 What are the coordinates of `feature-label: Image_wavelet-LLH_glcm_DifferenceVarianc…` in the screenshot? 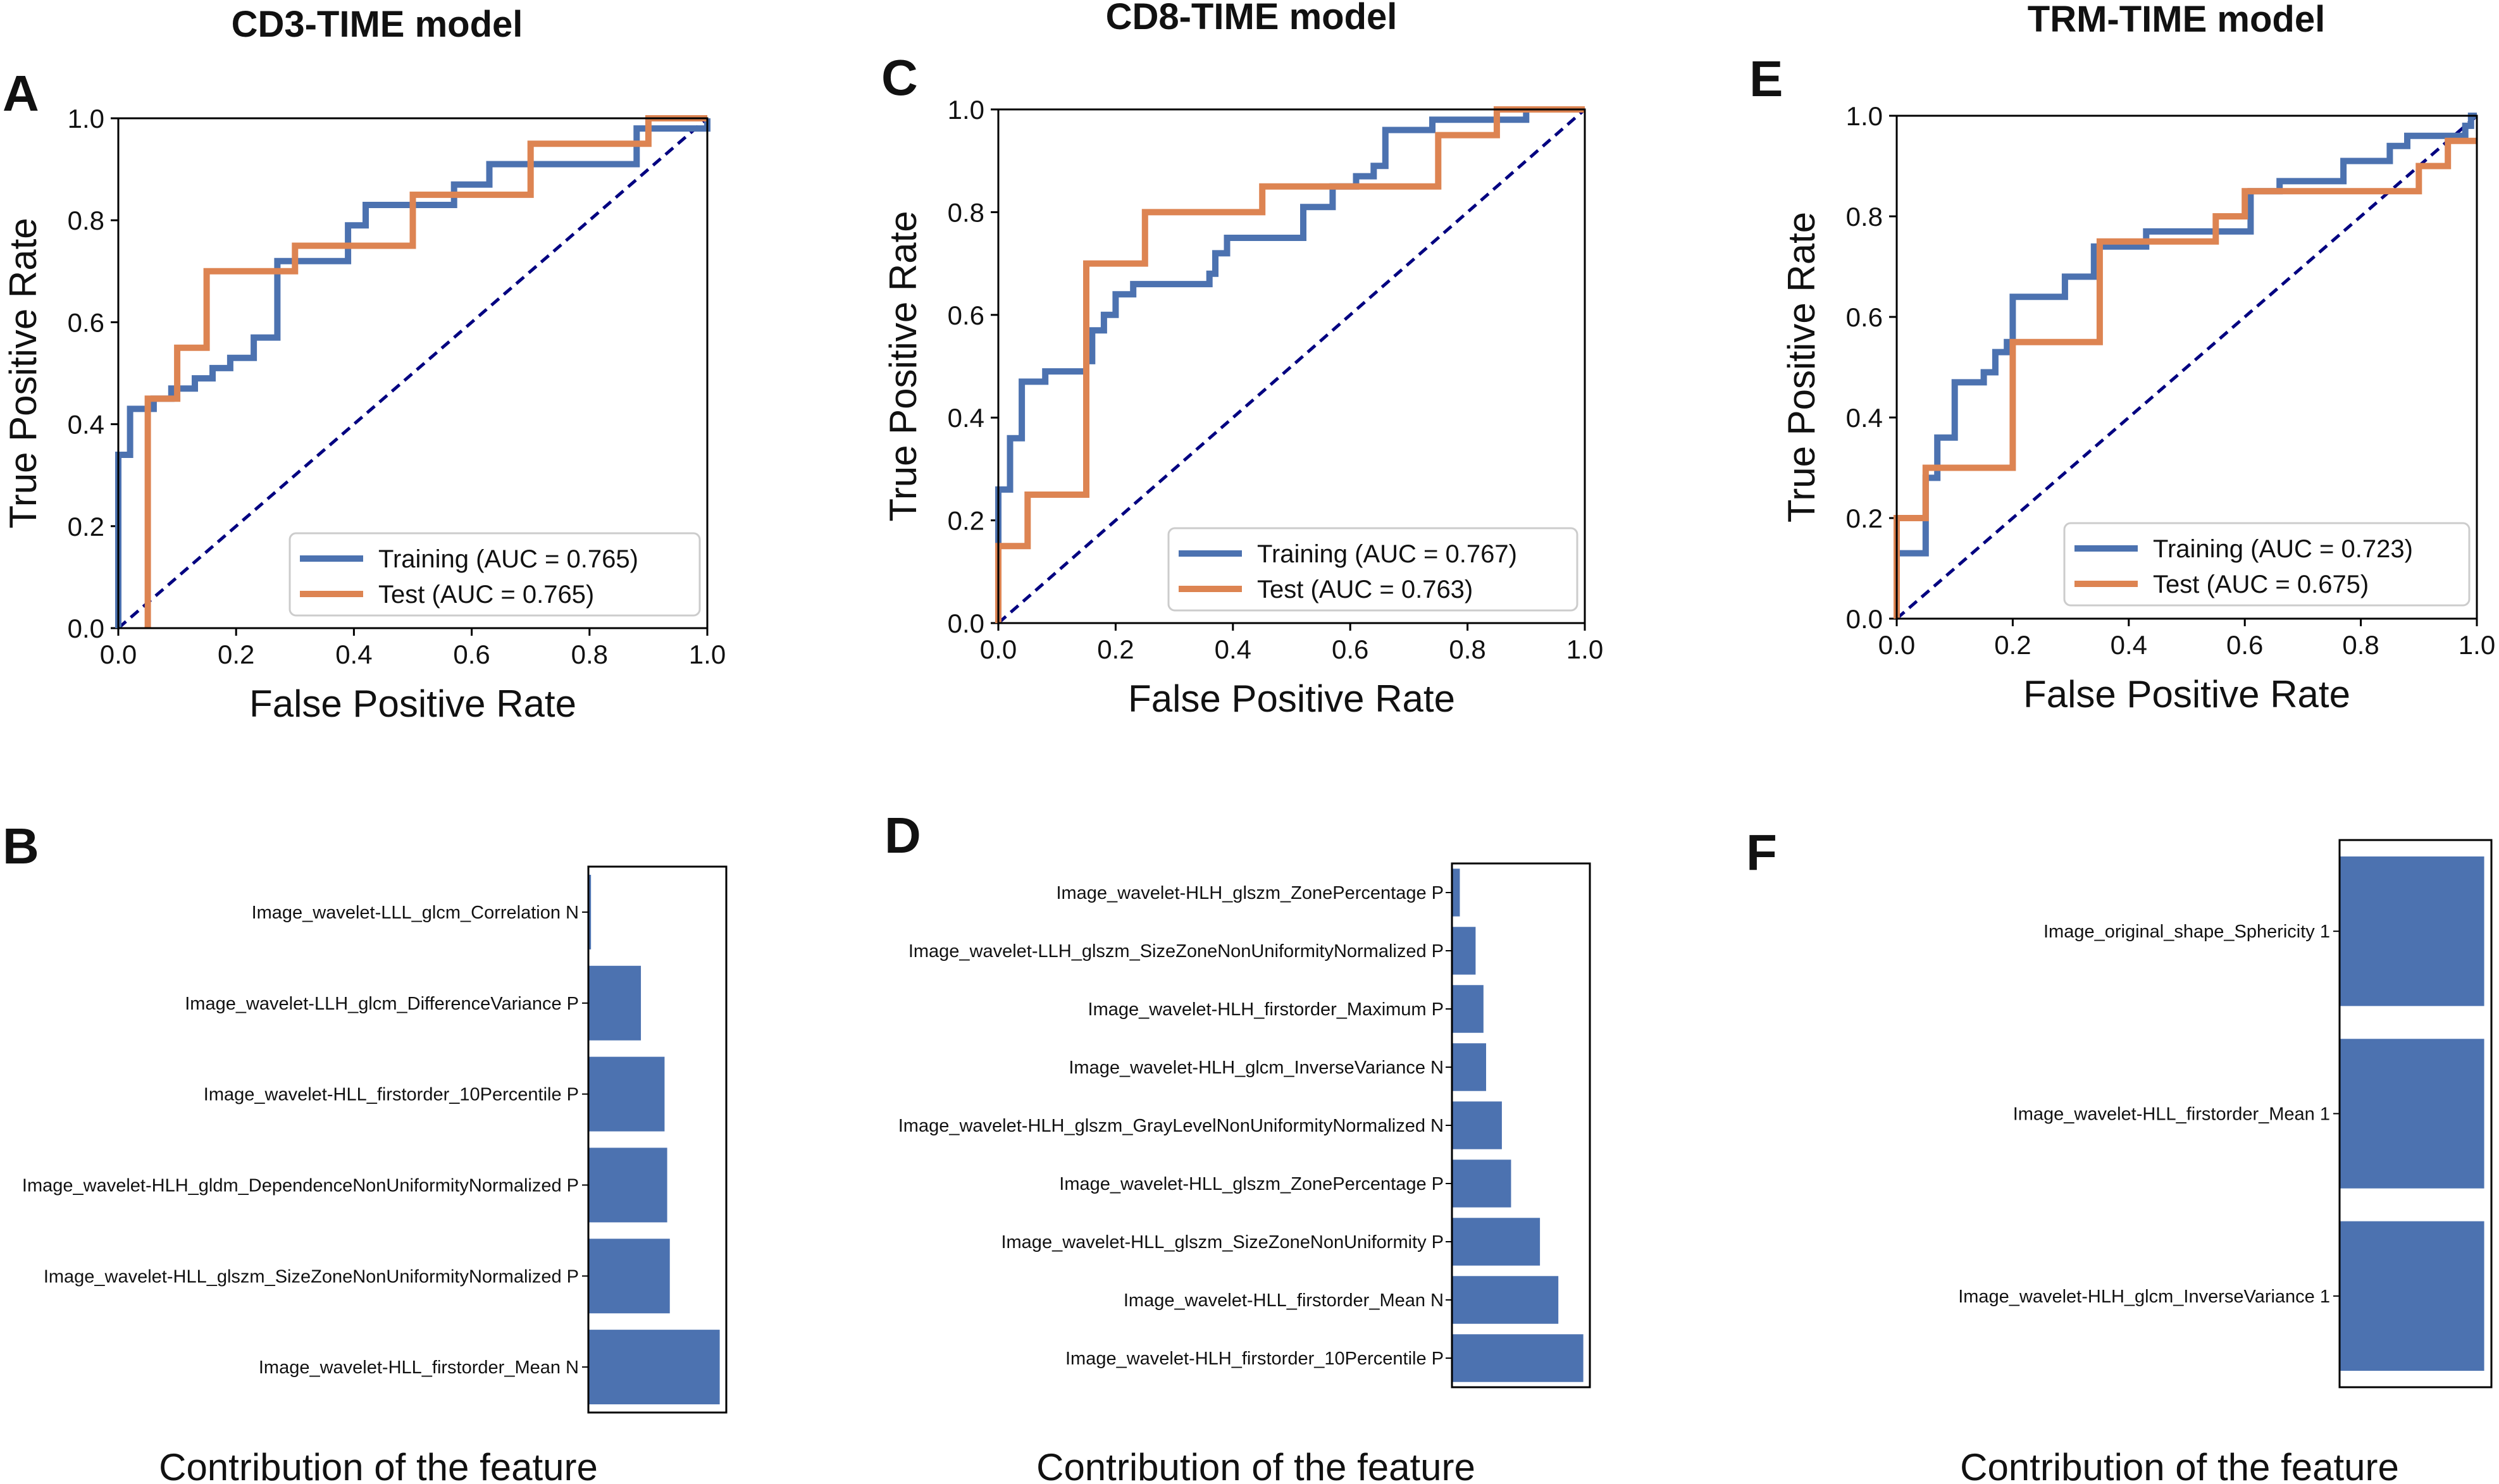 It's located at (382, 1004).